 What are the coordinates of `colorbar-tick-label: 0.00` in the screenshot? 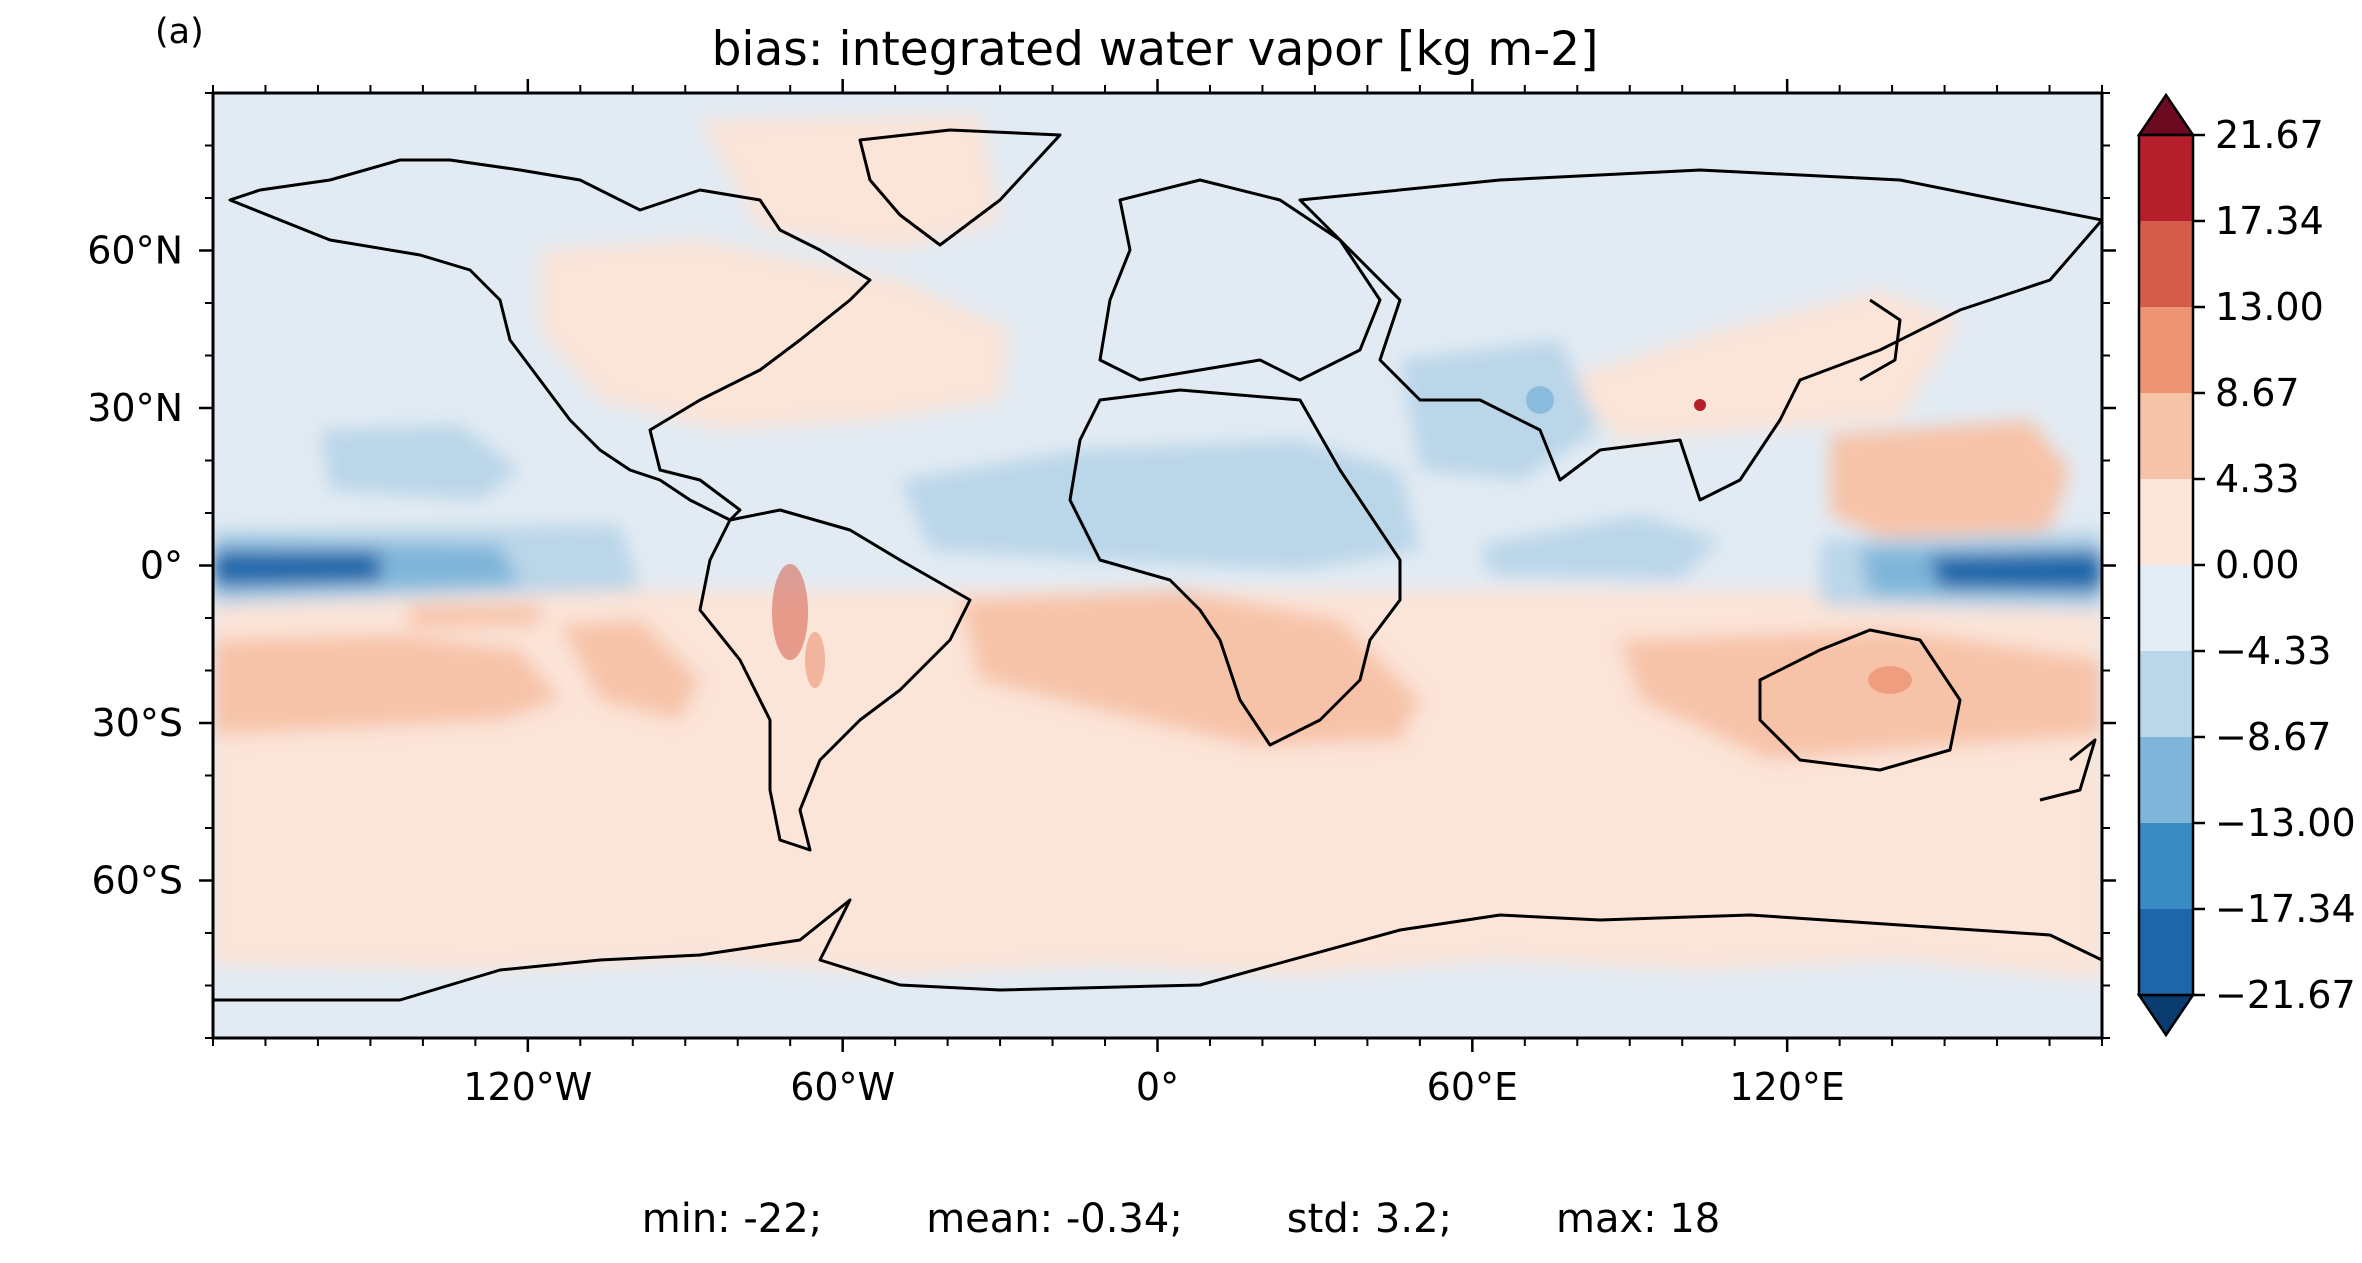 It's located at (2257, 565).